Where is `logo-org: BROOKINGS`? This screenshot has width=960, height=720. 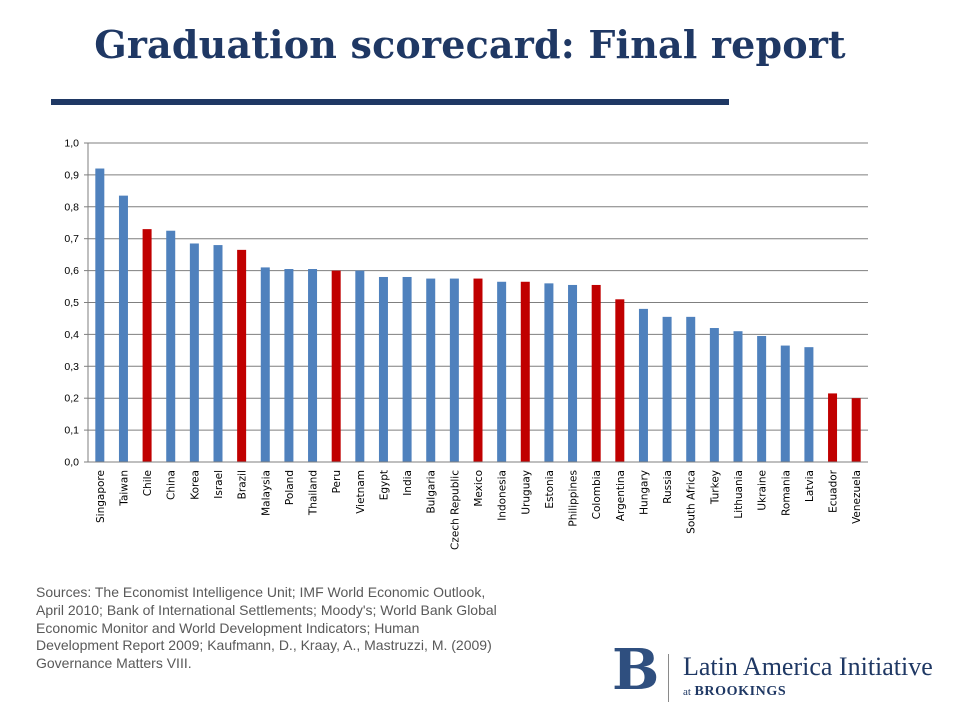 logo-org: BROOKINGS is located at coordinates (740, 691).